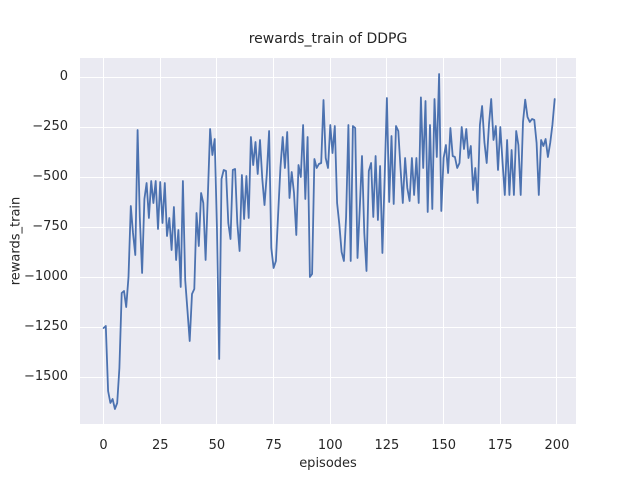 This screenshot has width=640, height=480. What do you see at coordinates (63, 76) in the screenshot?
I see `y-tick-label: 0` at bounding box center [63, 76].